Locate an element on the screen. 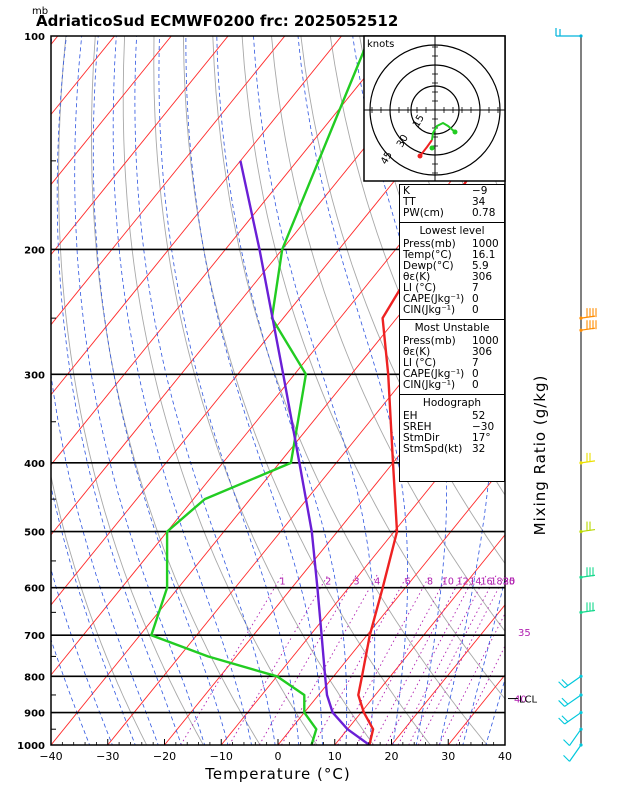  index-value: −9 is located at coordinates (480, 191).